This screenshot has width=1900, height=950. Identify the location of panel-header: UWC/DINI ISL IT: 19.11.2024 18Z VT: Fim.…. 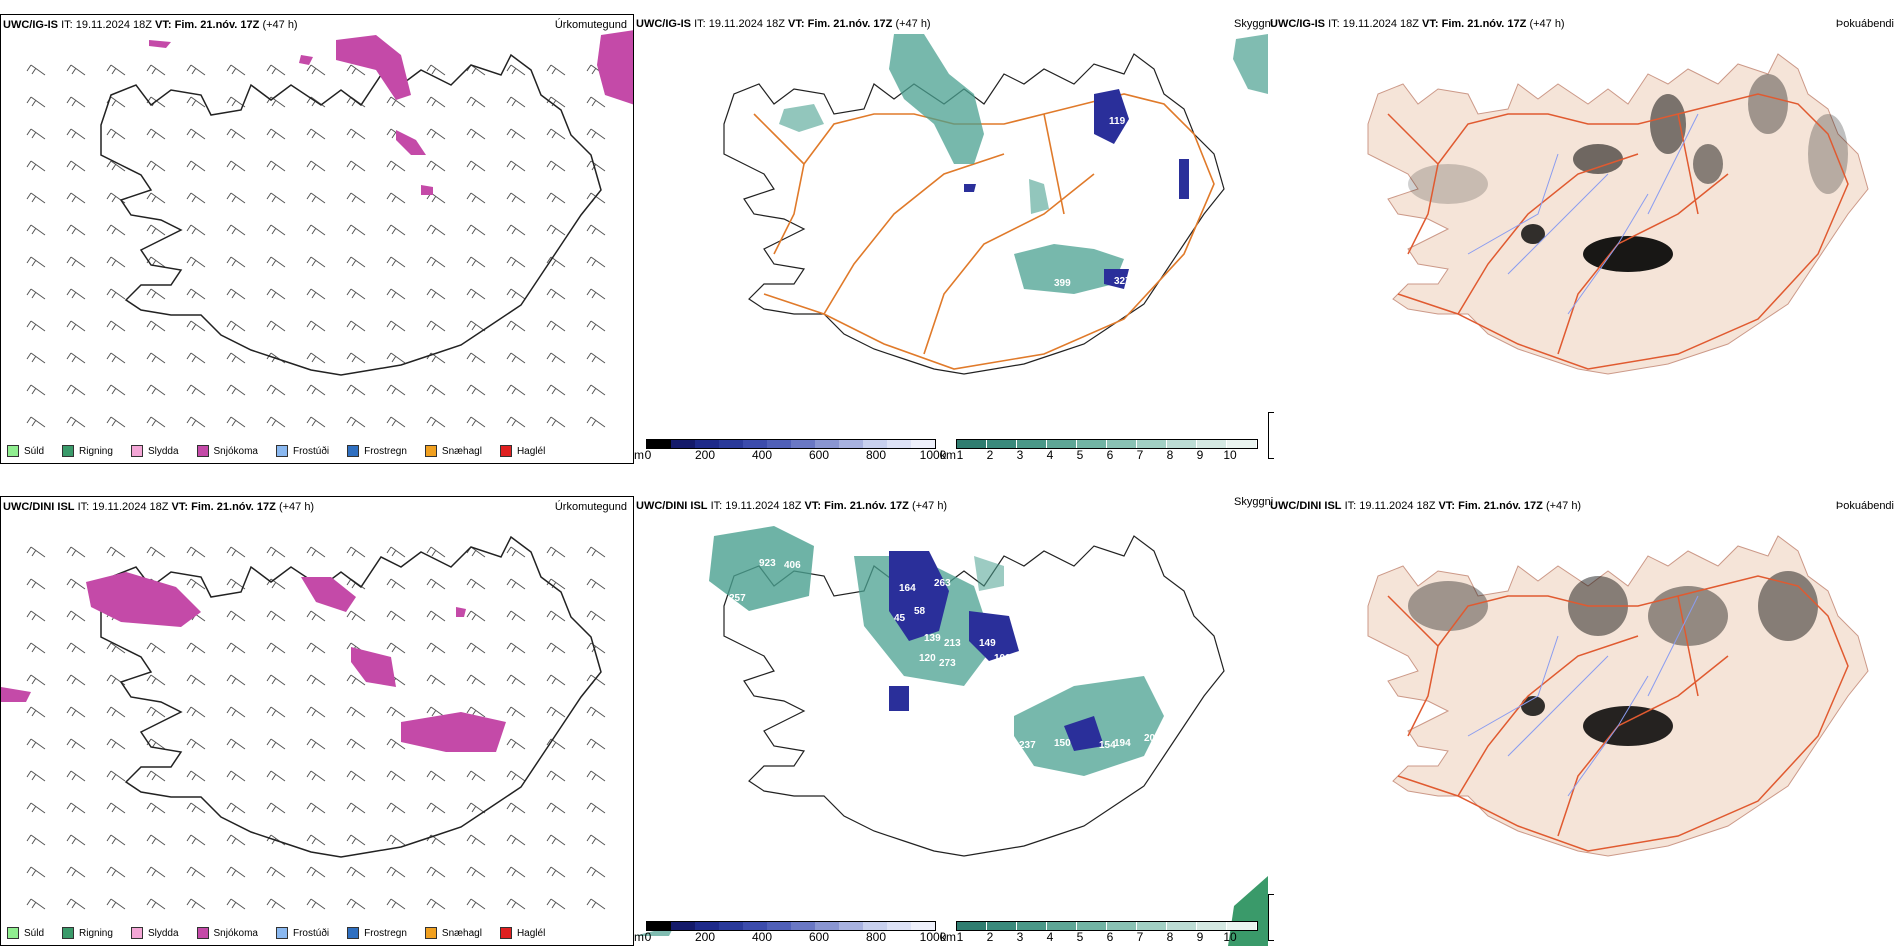
(792, 506).